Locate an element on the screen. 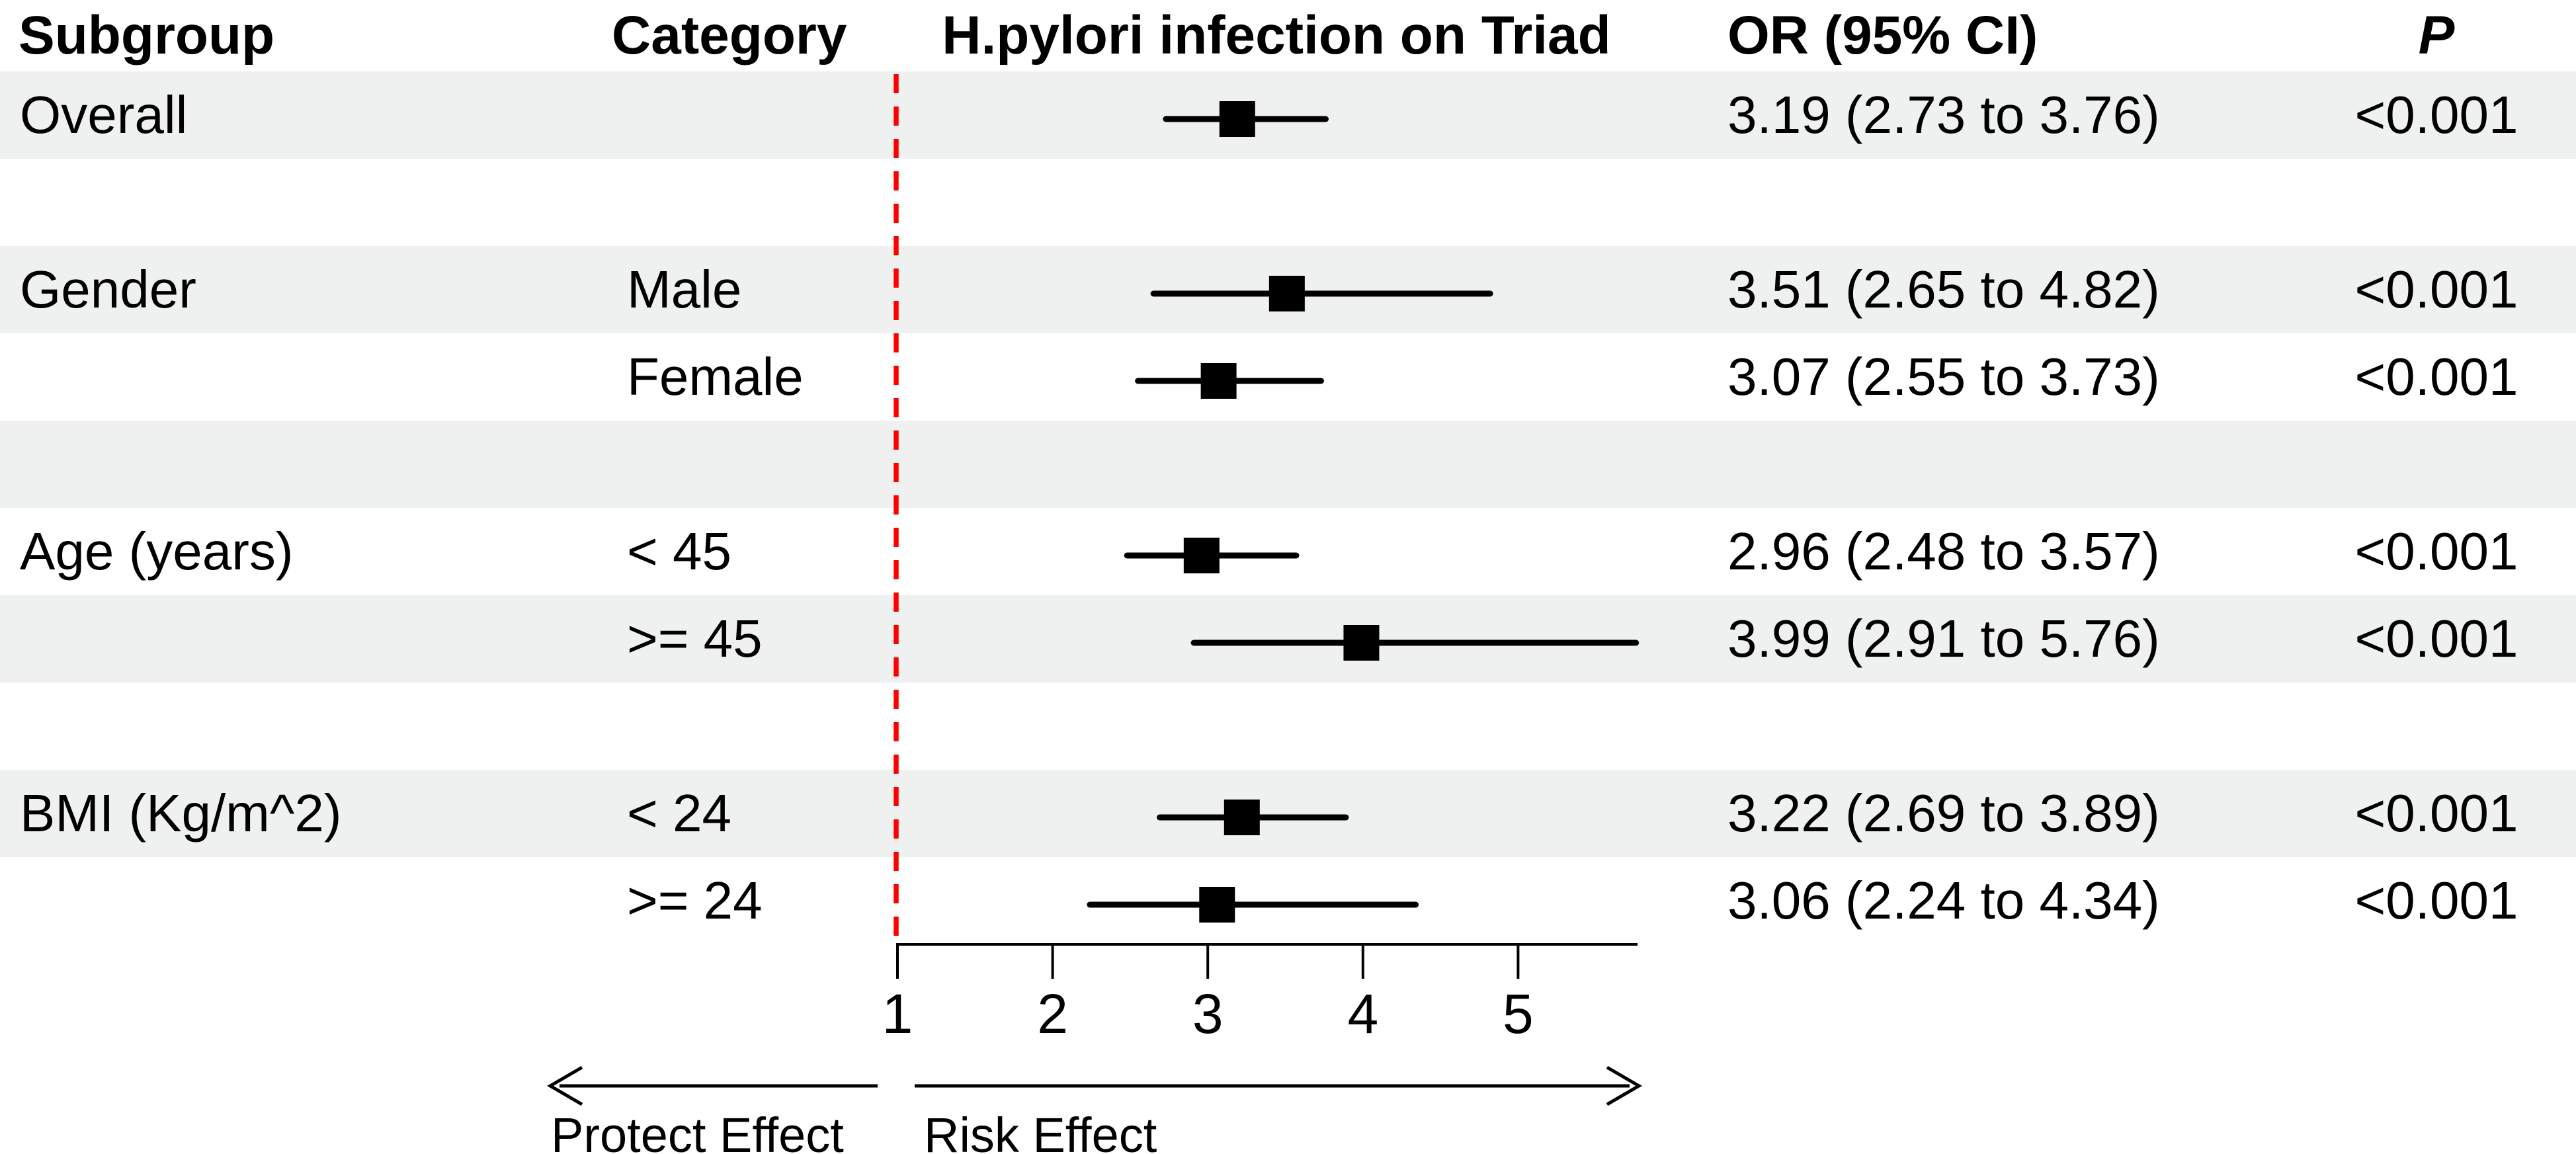 The height and width of the screenshot is (1154, 2576). table-row: Female 3.07 (2.55 to 3.73) <0.001 is located at coordinates (1288, 377).